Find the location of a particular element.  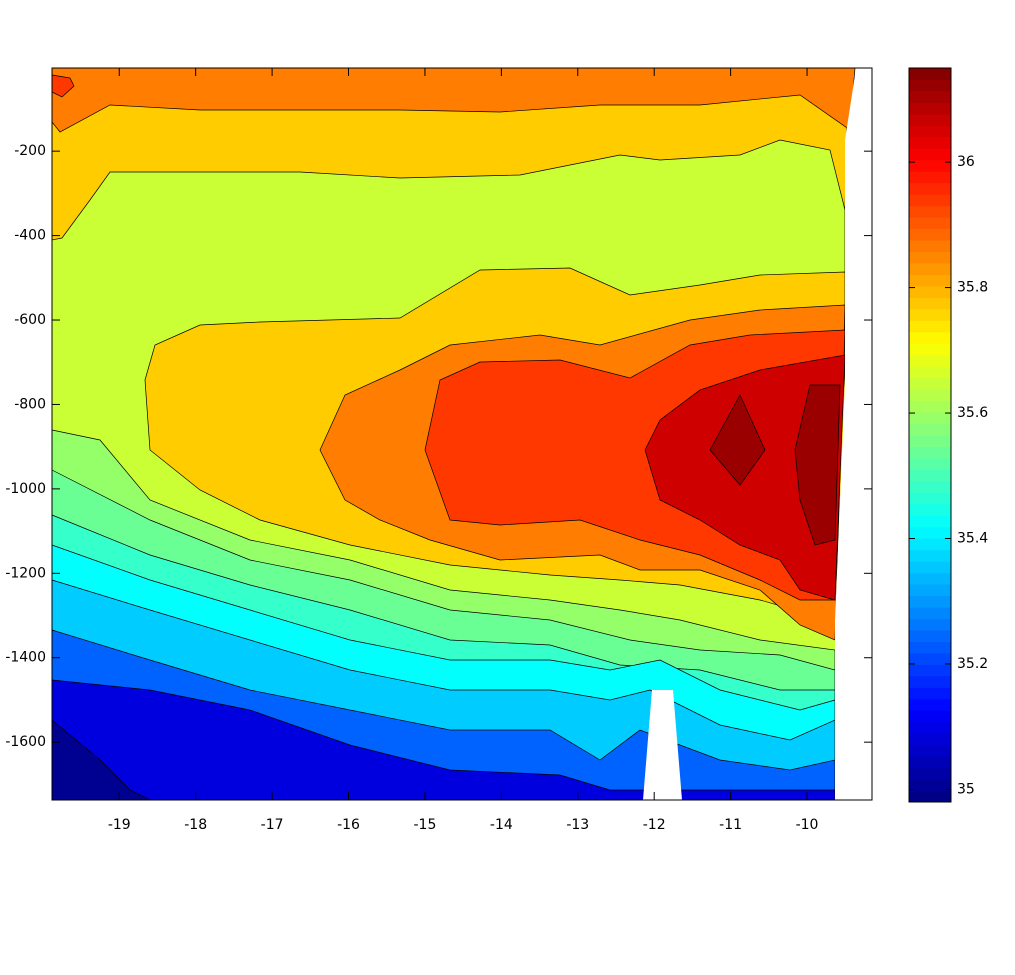

colorbar-tick-label: 35.4 is located at coordinates (972, 539).